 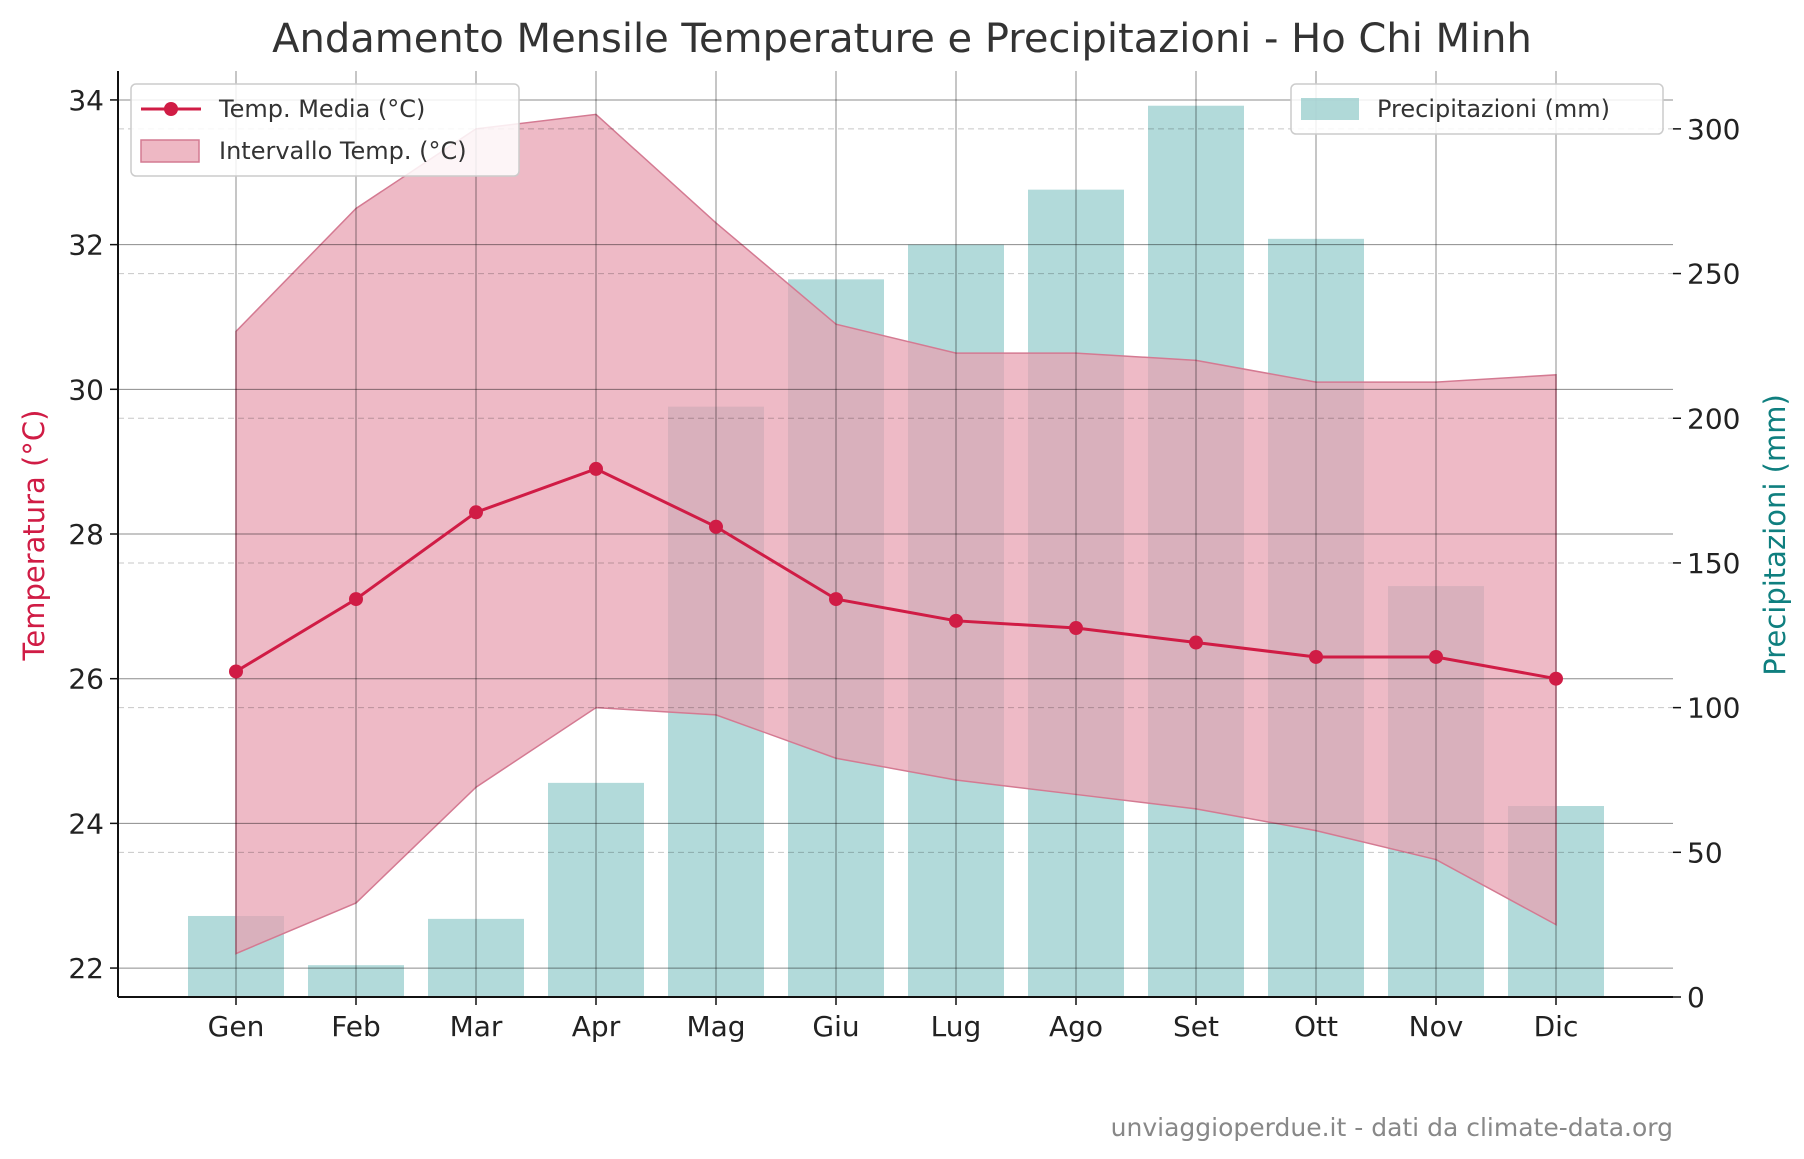 I want to click on mean-temperature-point-ago, so click(x=1076, y=628).